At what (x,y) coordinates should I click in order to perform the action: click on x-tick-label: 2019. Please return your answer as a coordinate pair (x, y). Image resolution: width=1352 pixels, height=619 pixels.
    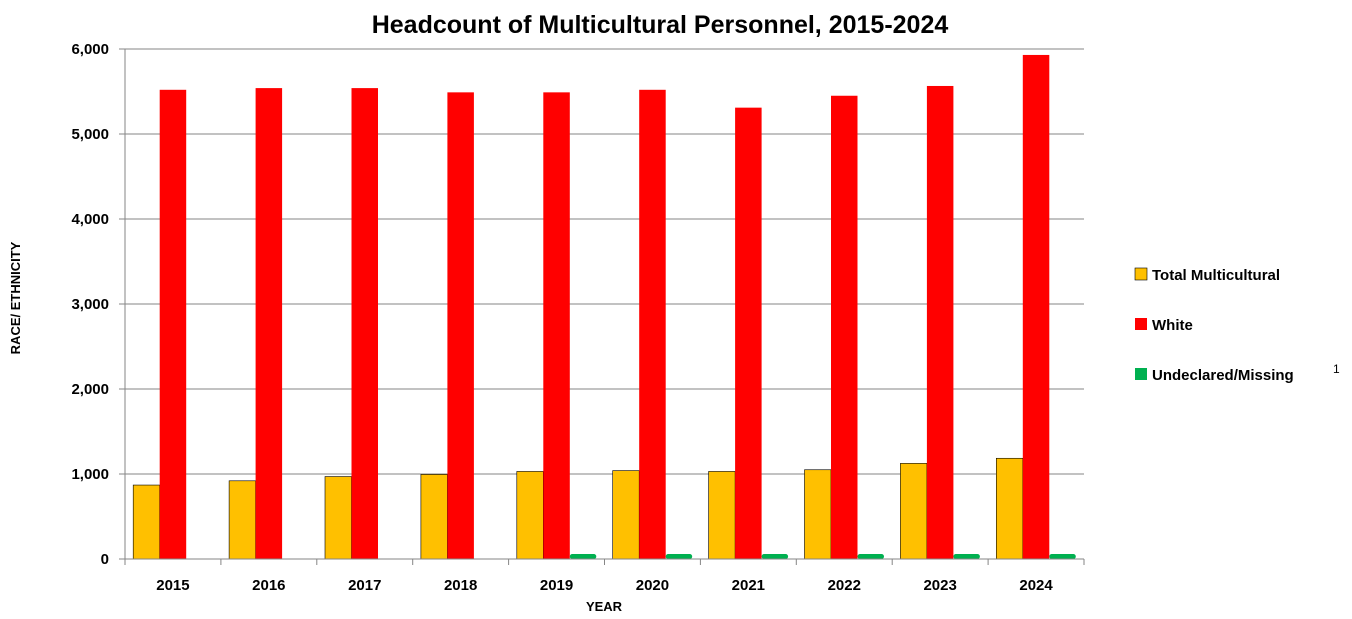
    Looking at the image, I should click on (556, 585).